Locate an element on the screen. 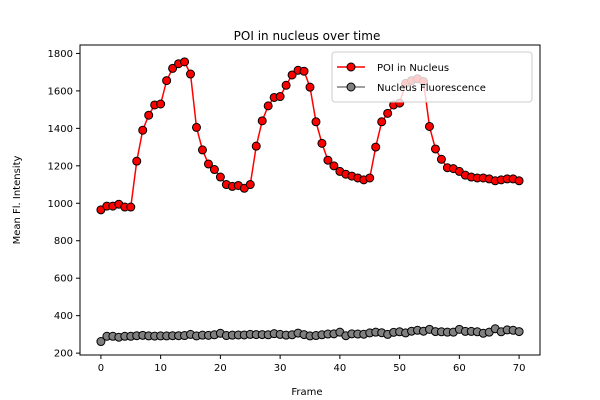  chart-title: POI in nucleus over time is located at coordinates (307, 36).